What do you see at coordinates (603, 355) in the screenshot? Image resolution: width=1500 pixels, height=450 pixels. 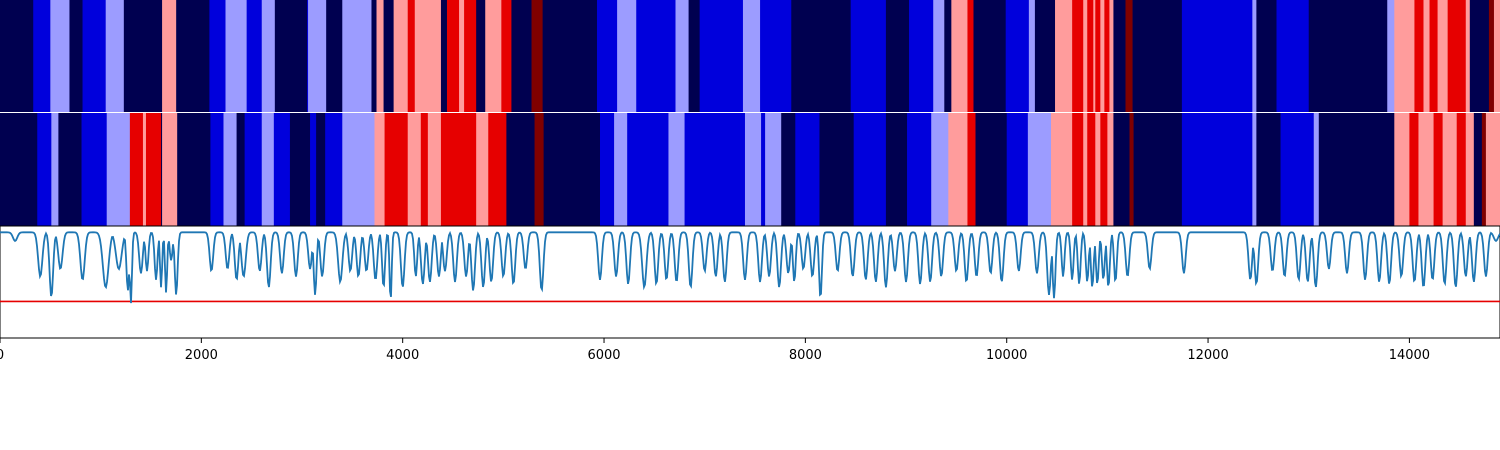 I see `x-tick-label: 6000` at bounding box center [603, 355].